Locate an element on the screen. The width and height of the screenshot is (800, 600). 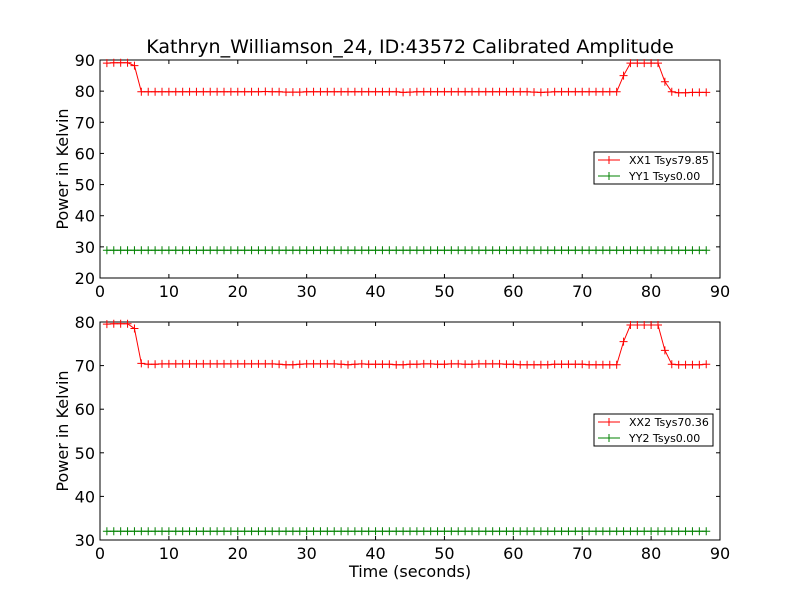
y-tick-label: 70 is located at coordinates (85, 122).